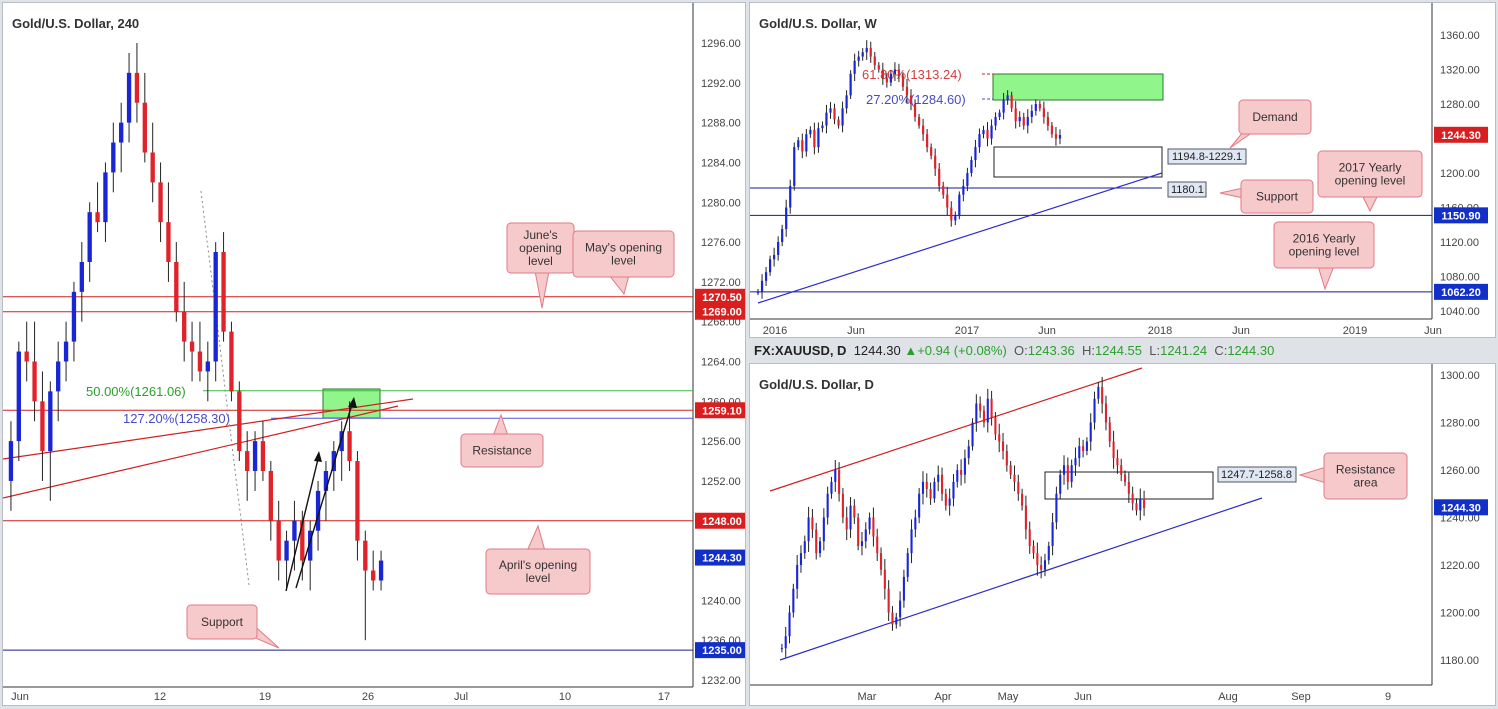 The width and height of the screenshot is (1498, 709). Describe the element at coordinates (623, 261) in the screenshot. I see `callout-may-opening-text: level` at that location.